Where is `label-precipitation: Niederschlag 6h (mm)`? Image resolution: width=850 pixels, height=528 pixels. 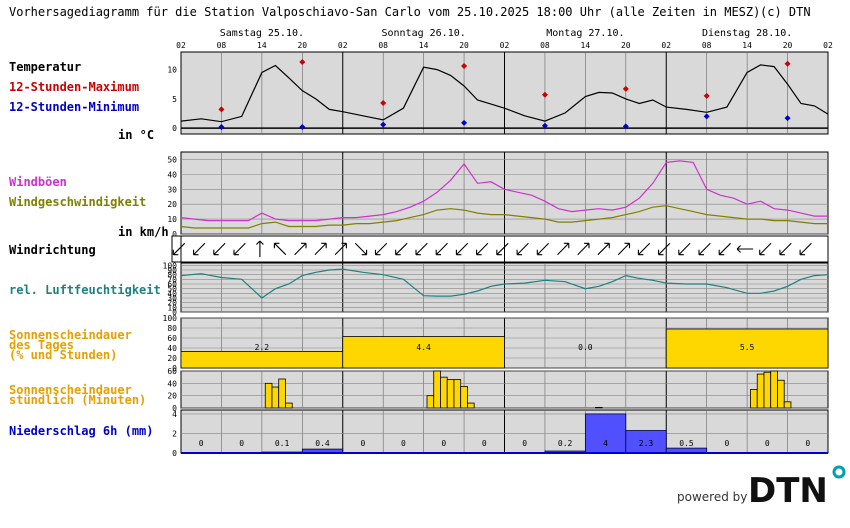 label-precipitation: Niederschlag 6h (mm) is located at coordinates (81, 431).